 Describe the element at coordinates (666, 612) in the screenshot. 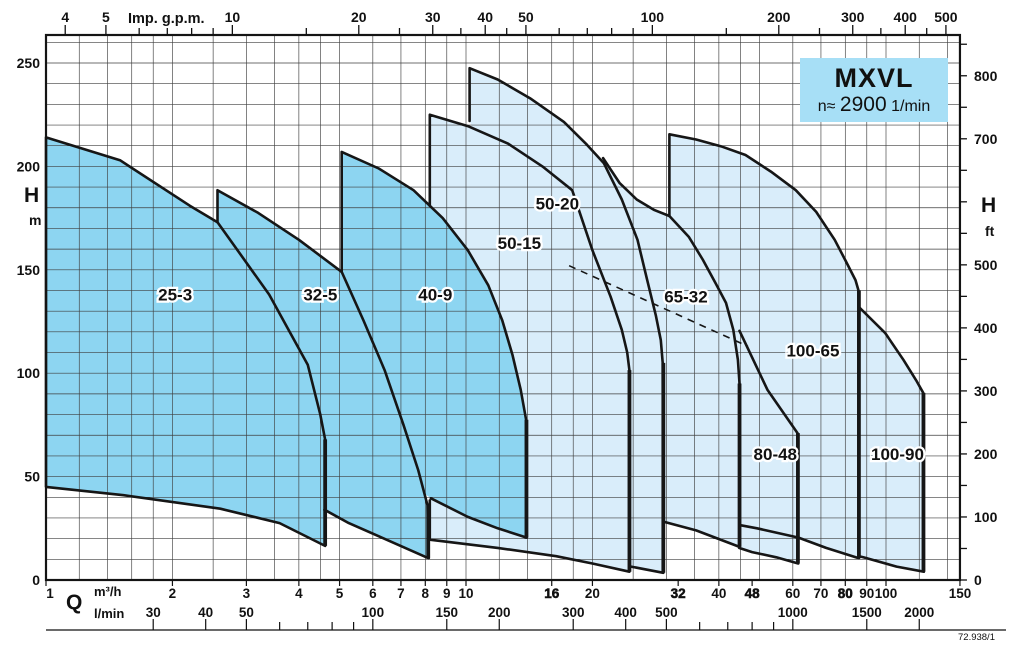

I see `lmin-label-500: 500` at that location.